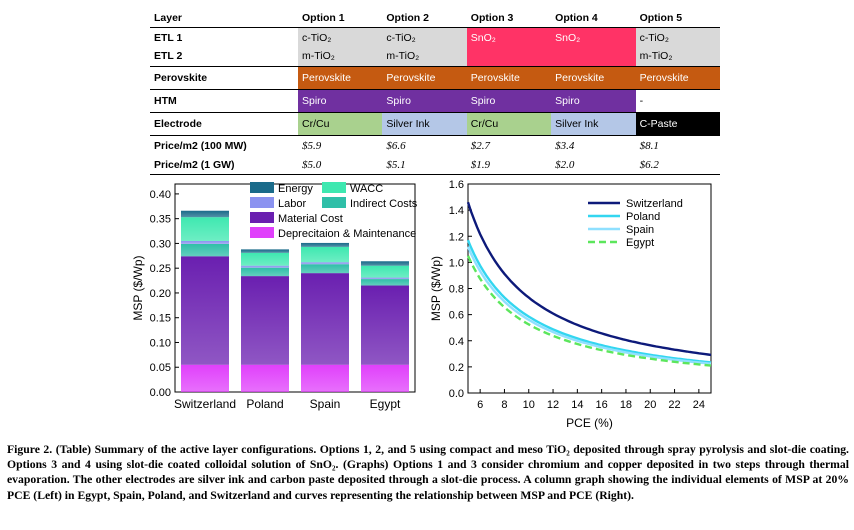  What do you see at coordinates (424, 18) in the screenshot?
I see `header-cell: Option 2` at bounding box center [424, 18].